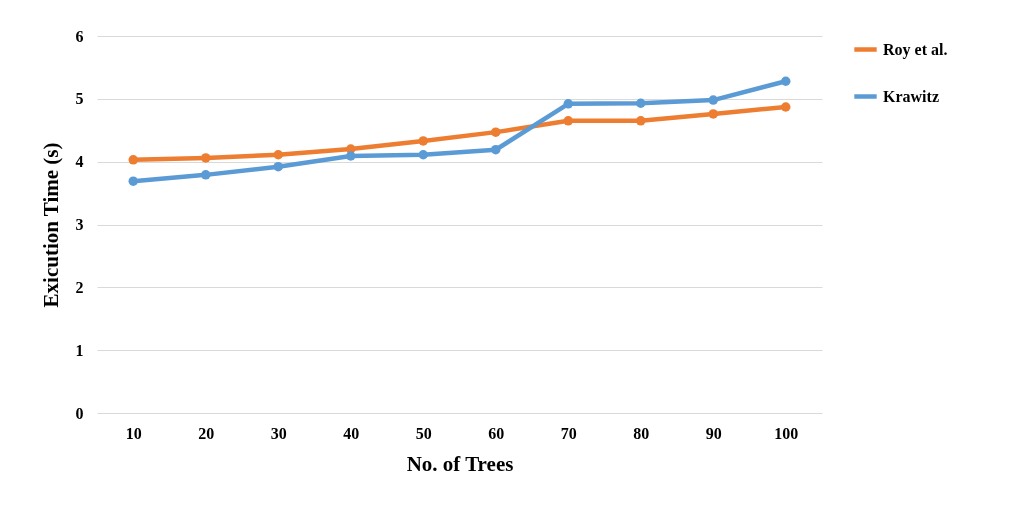 This screenshot has height=519, width=1033. I want to click on x-axis-title: No. of Trees, so click(460, 463).